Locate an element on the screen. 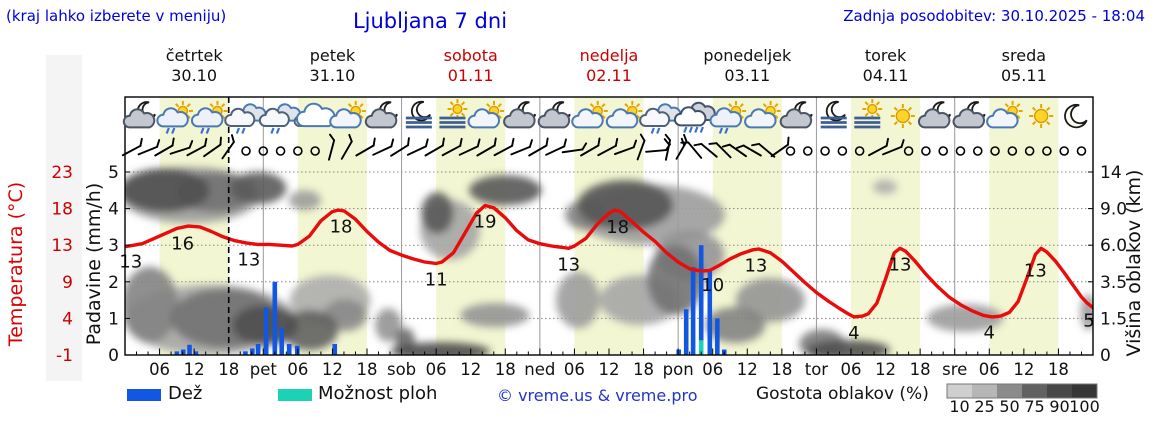 The image size is (1152, 443). last-update-timestamp: Zadnja posodobitev: 30.10.2025 - 18:04 is located at coordinates (994, 16).